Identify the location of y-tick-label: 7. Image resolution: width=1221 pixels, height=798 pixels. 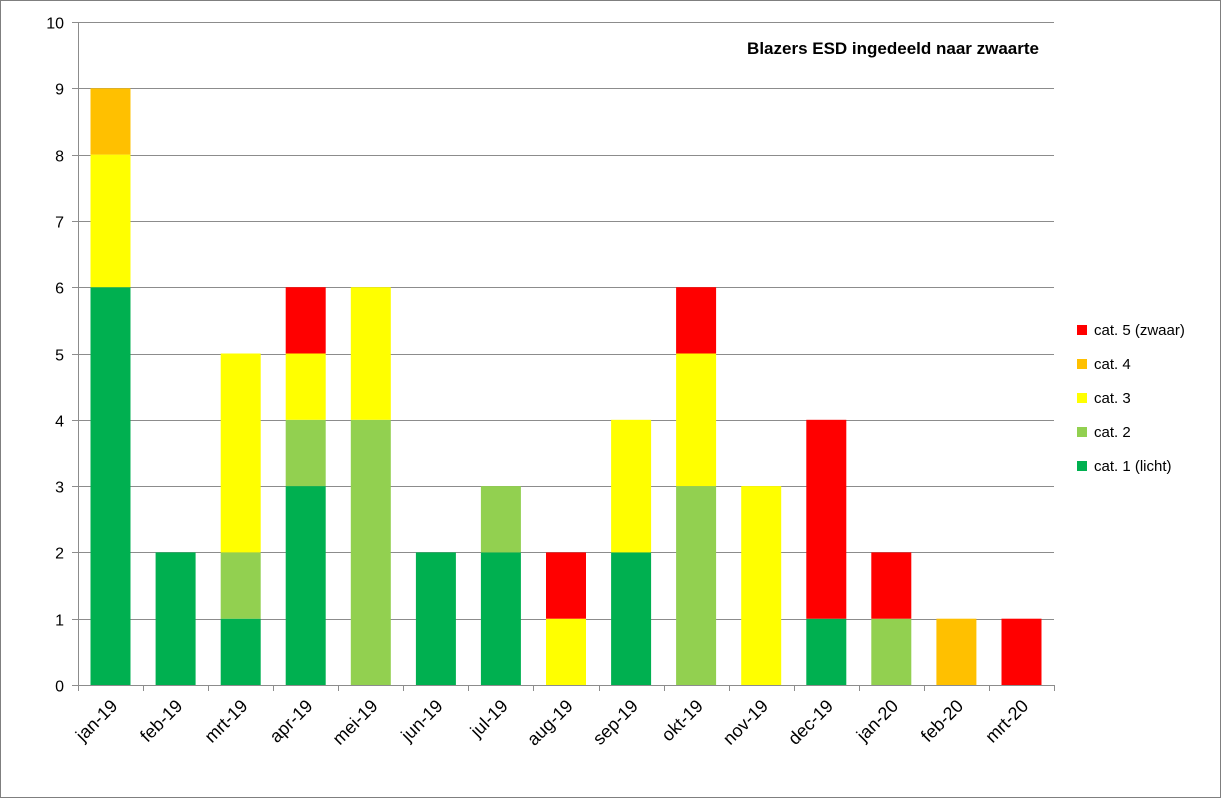
(59, 223).